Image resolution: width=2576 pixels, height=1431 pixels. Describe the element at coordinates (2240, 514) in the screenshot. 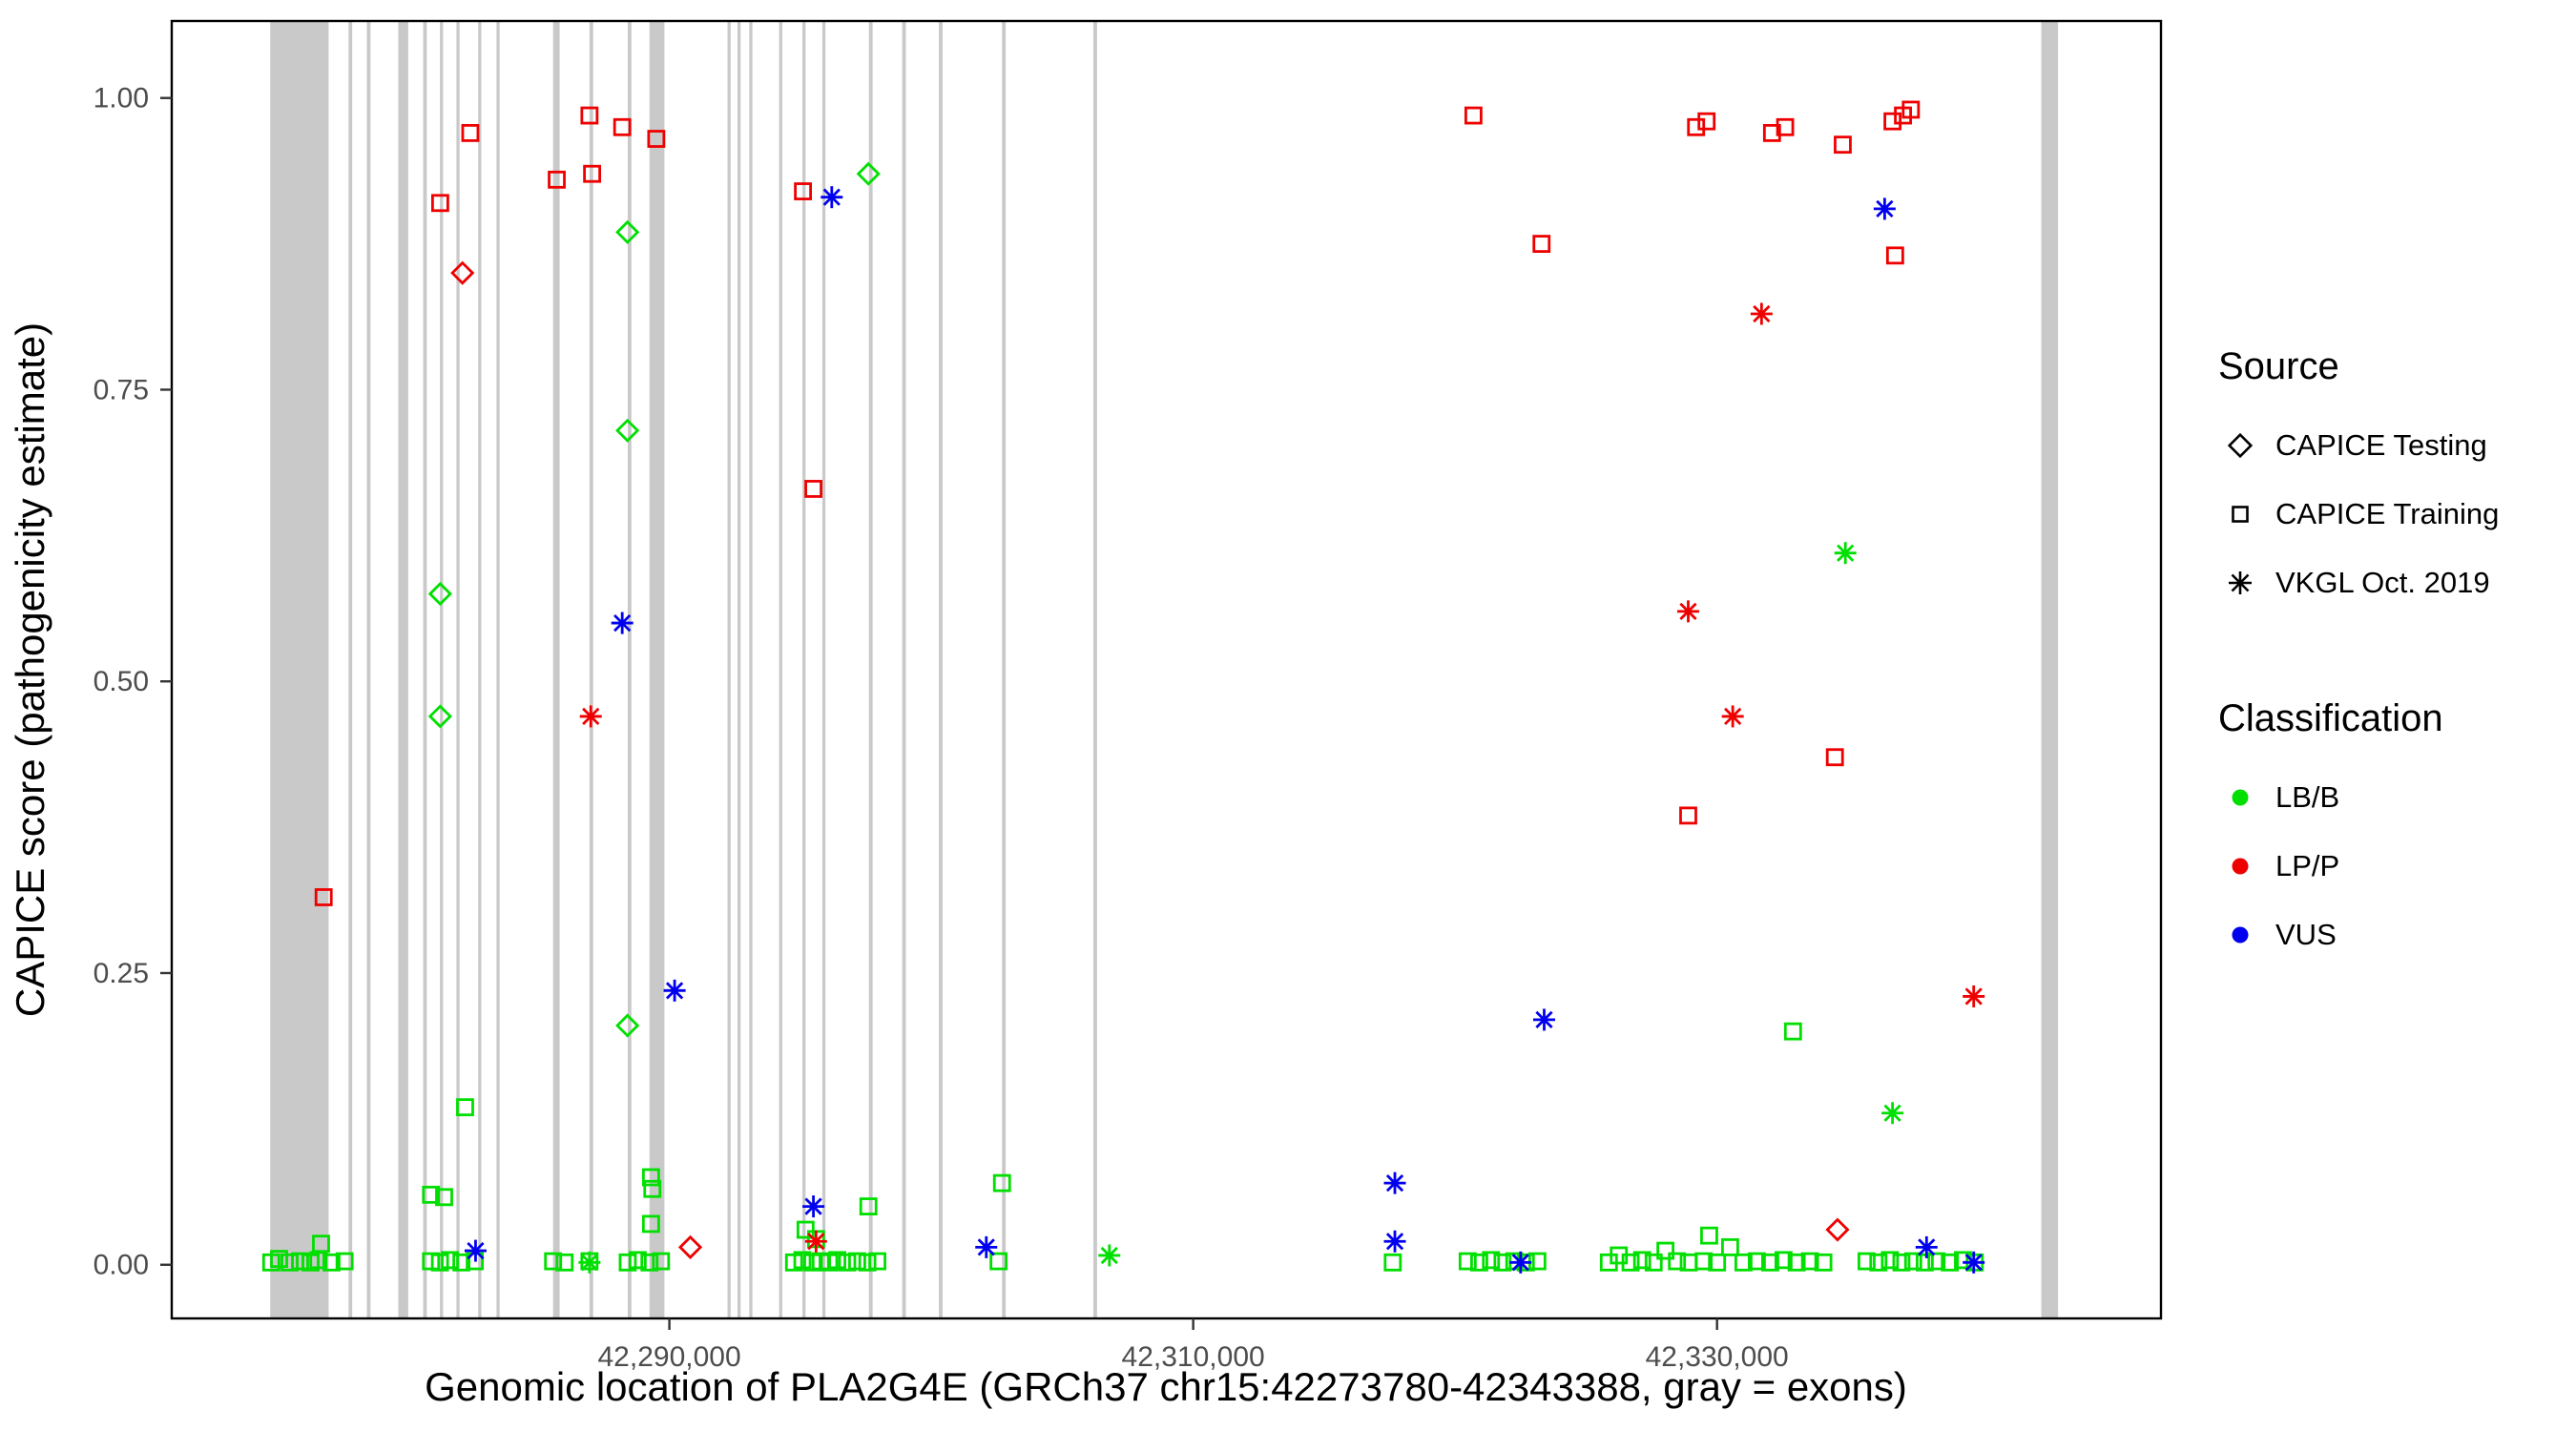

I see `square-icon` at that location.